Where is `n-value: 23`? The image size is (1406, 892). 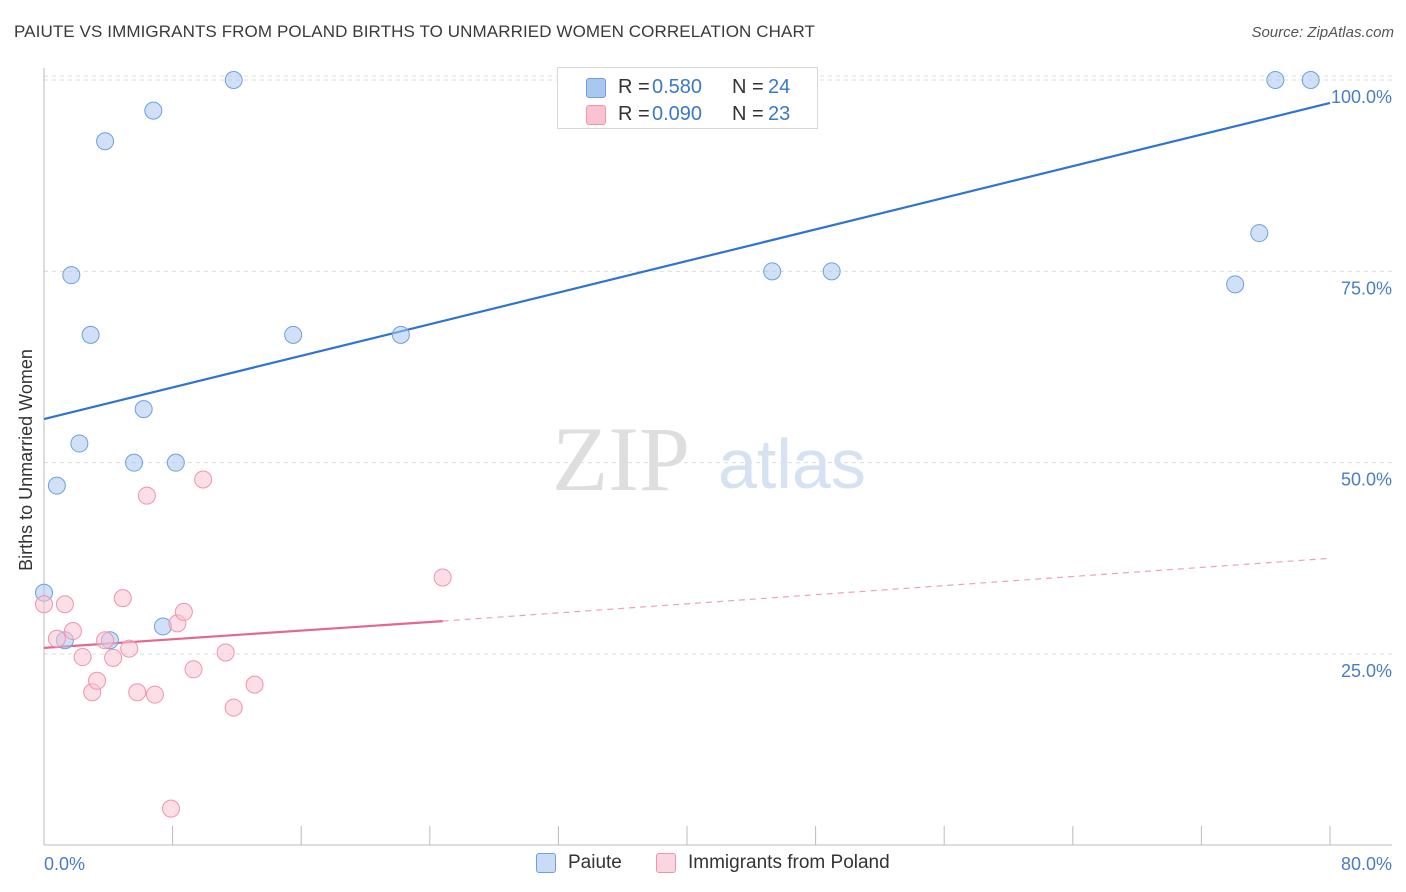 n-value: 23 is located at coordinates (779, 114).